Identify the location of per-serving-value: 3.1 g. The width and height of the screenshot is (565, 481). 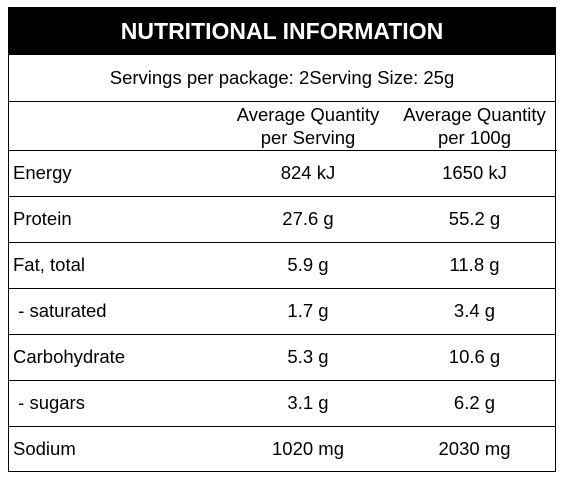
(308, 402).